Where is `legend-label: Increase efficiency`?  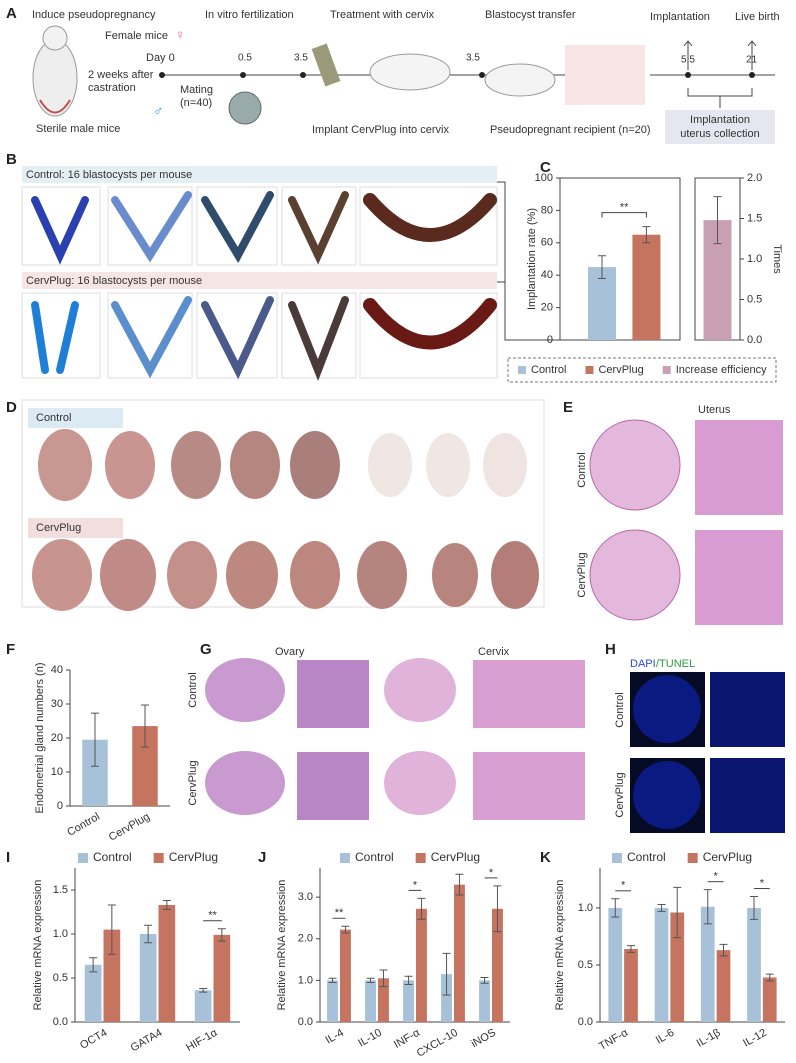 legend-label: Increase efficiency is located at coordinates (721, 370).